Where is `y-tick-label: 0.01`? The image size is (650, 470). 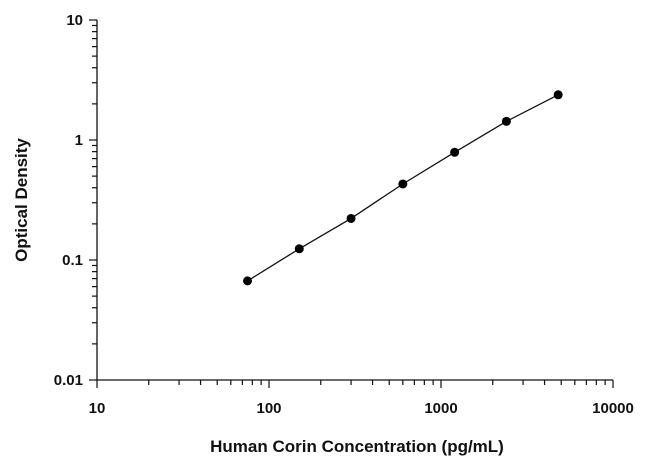 y-tick-label: 0.01 is located at coordinates (68, 380).